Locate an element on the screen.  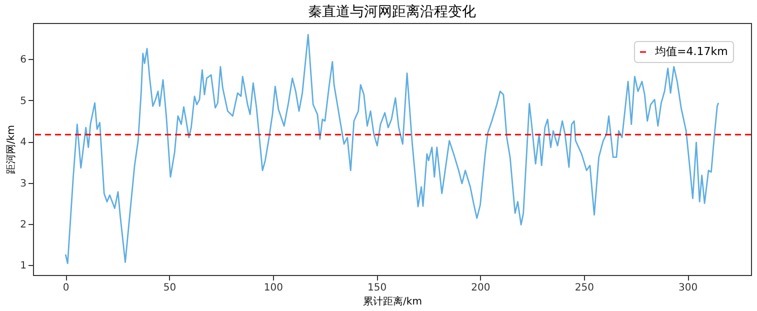
x-tick-label: 0 is located at coordinates (66, 288).